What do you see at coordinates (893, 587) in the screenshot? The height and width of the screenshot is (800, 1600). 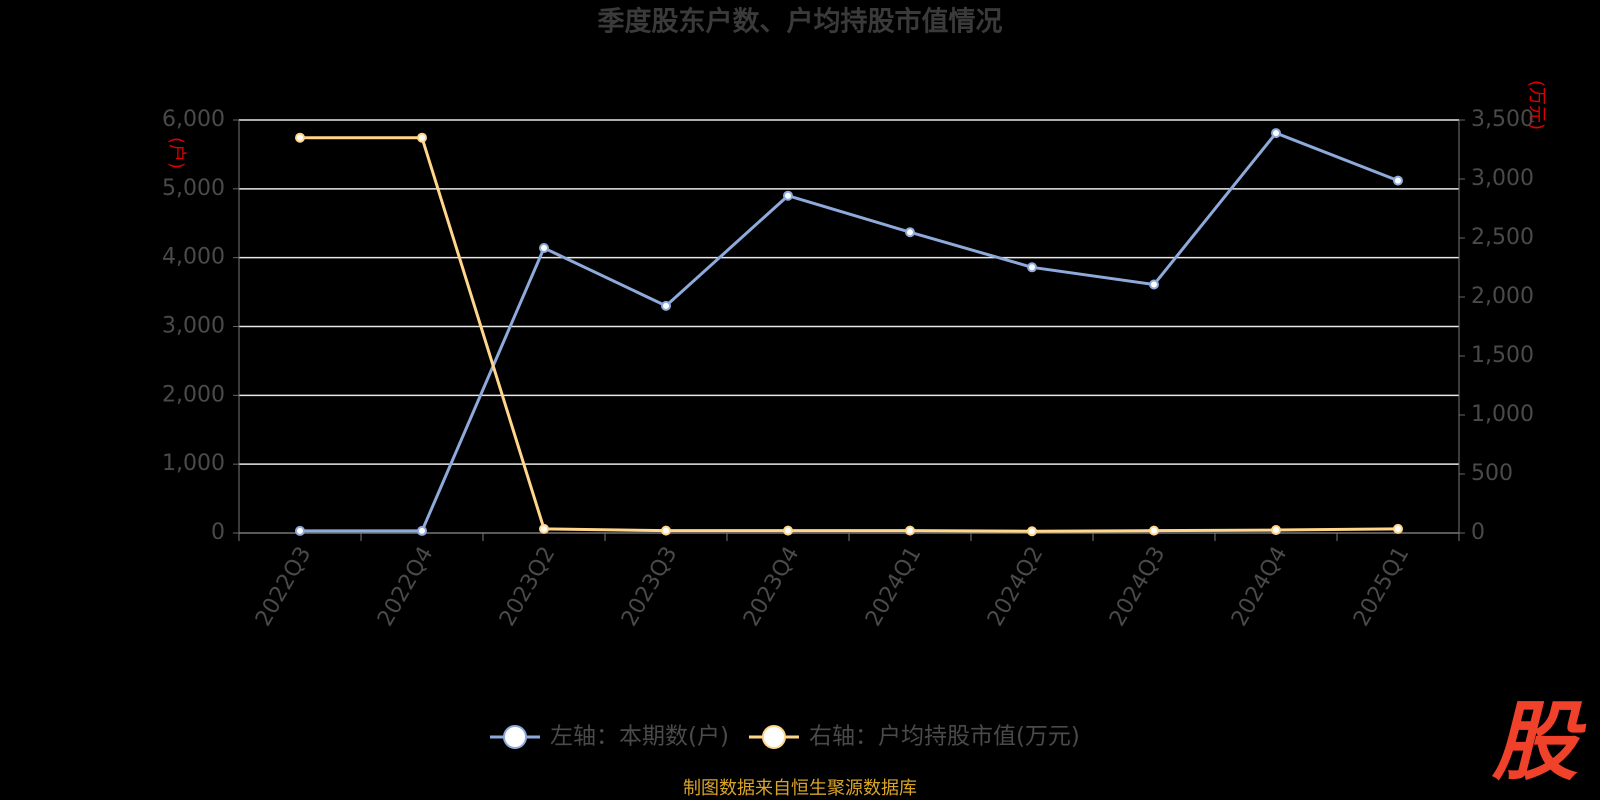 I see `x-tick-label: 2024Q1` at bounding box center [893, 587].